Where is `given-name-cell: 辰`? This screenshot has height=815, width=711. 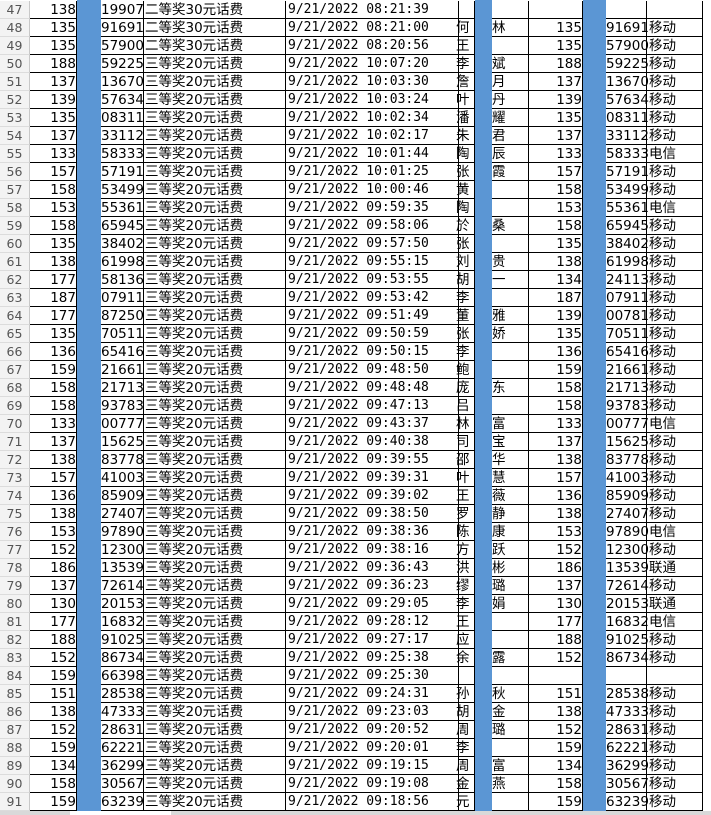
given-name-cell: 辰 is located at coordinates (510, 154).